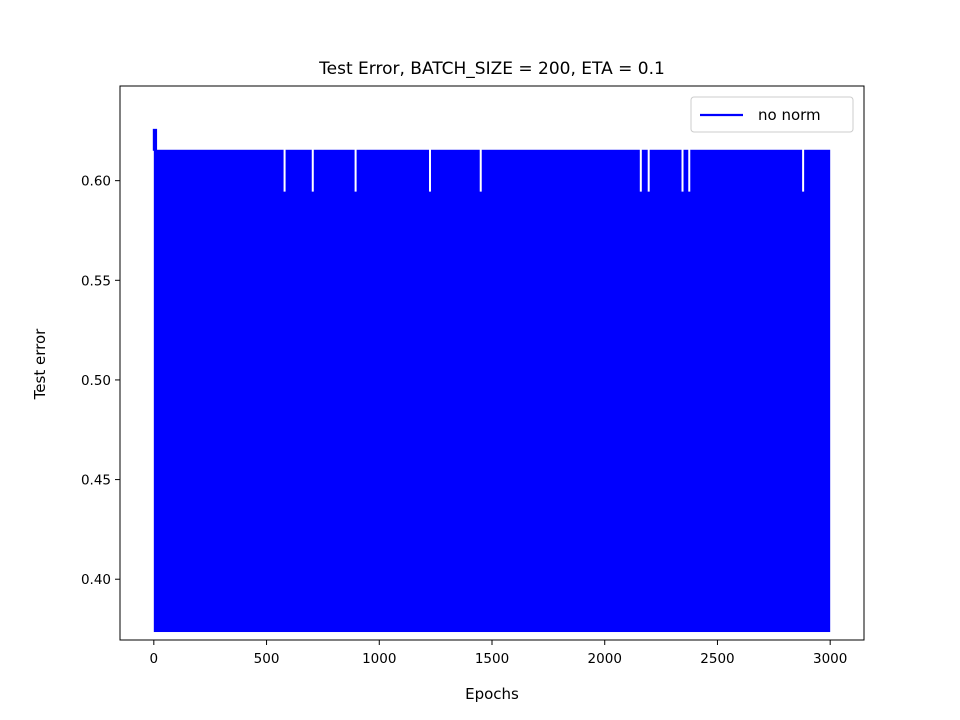 This screenshot has width=960, height=720. I want to click on y-tick-label-0.45: 0.45, so click(96, 481).